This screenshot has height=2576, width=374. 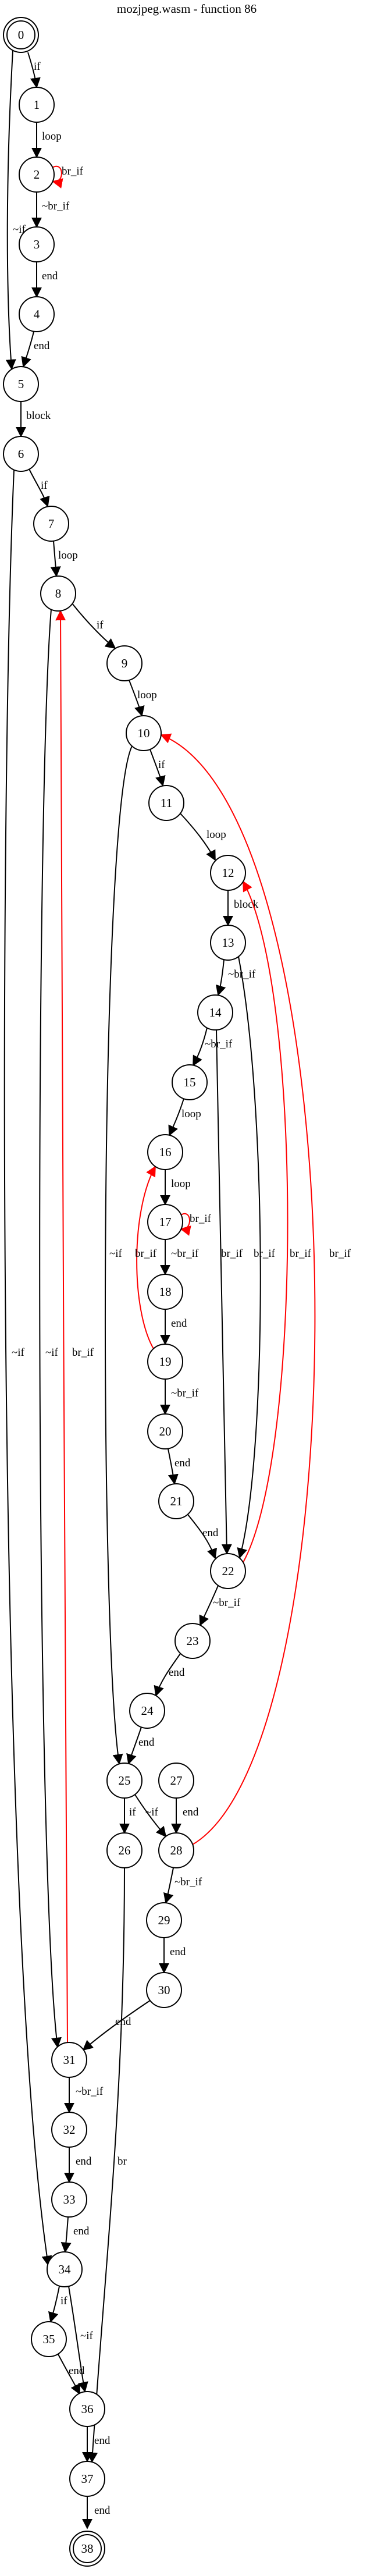 I want to click on node-label: 10, so click(x=144, y=733).